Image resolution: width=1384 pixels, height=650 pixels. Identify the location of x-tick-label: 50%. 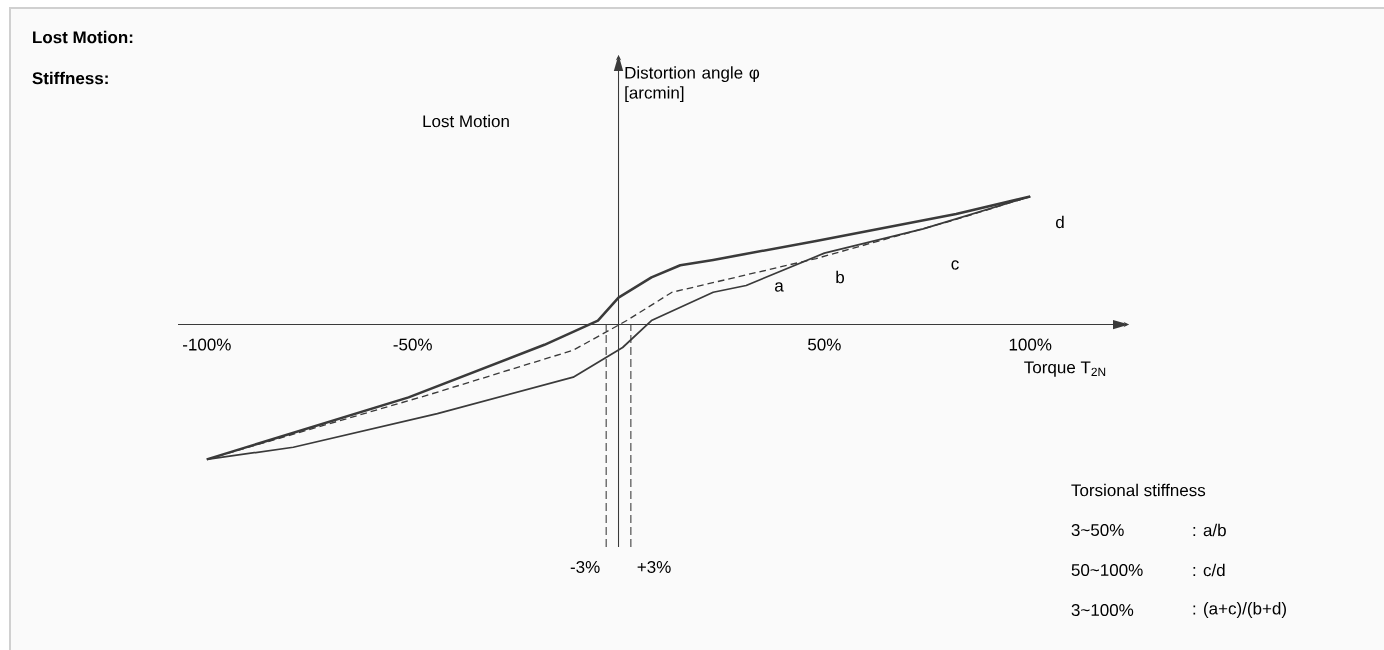
(824, 344).